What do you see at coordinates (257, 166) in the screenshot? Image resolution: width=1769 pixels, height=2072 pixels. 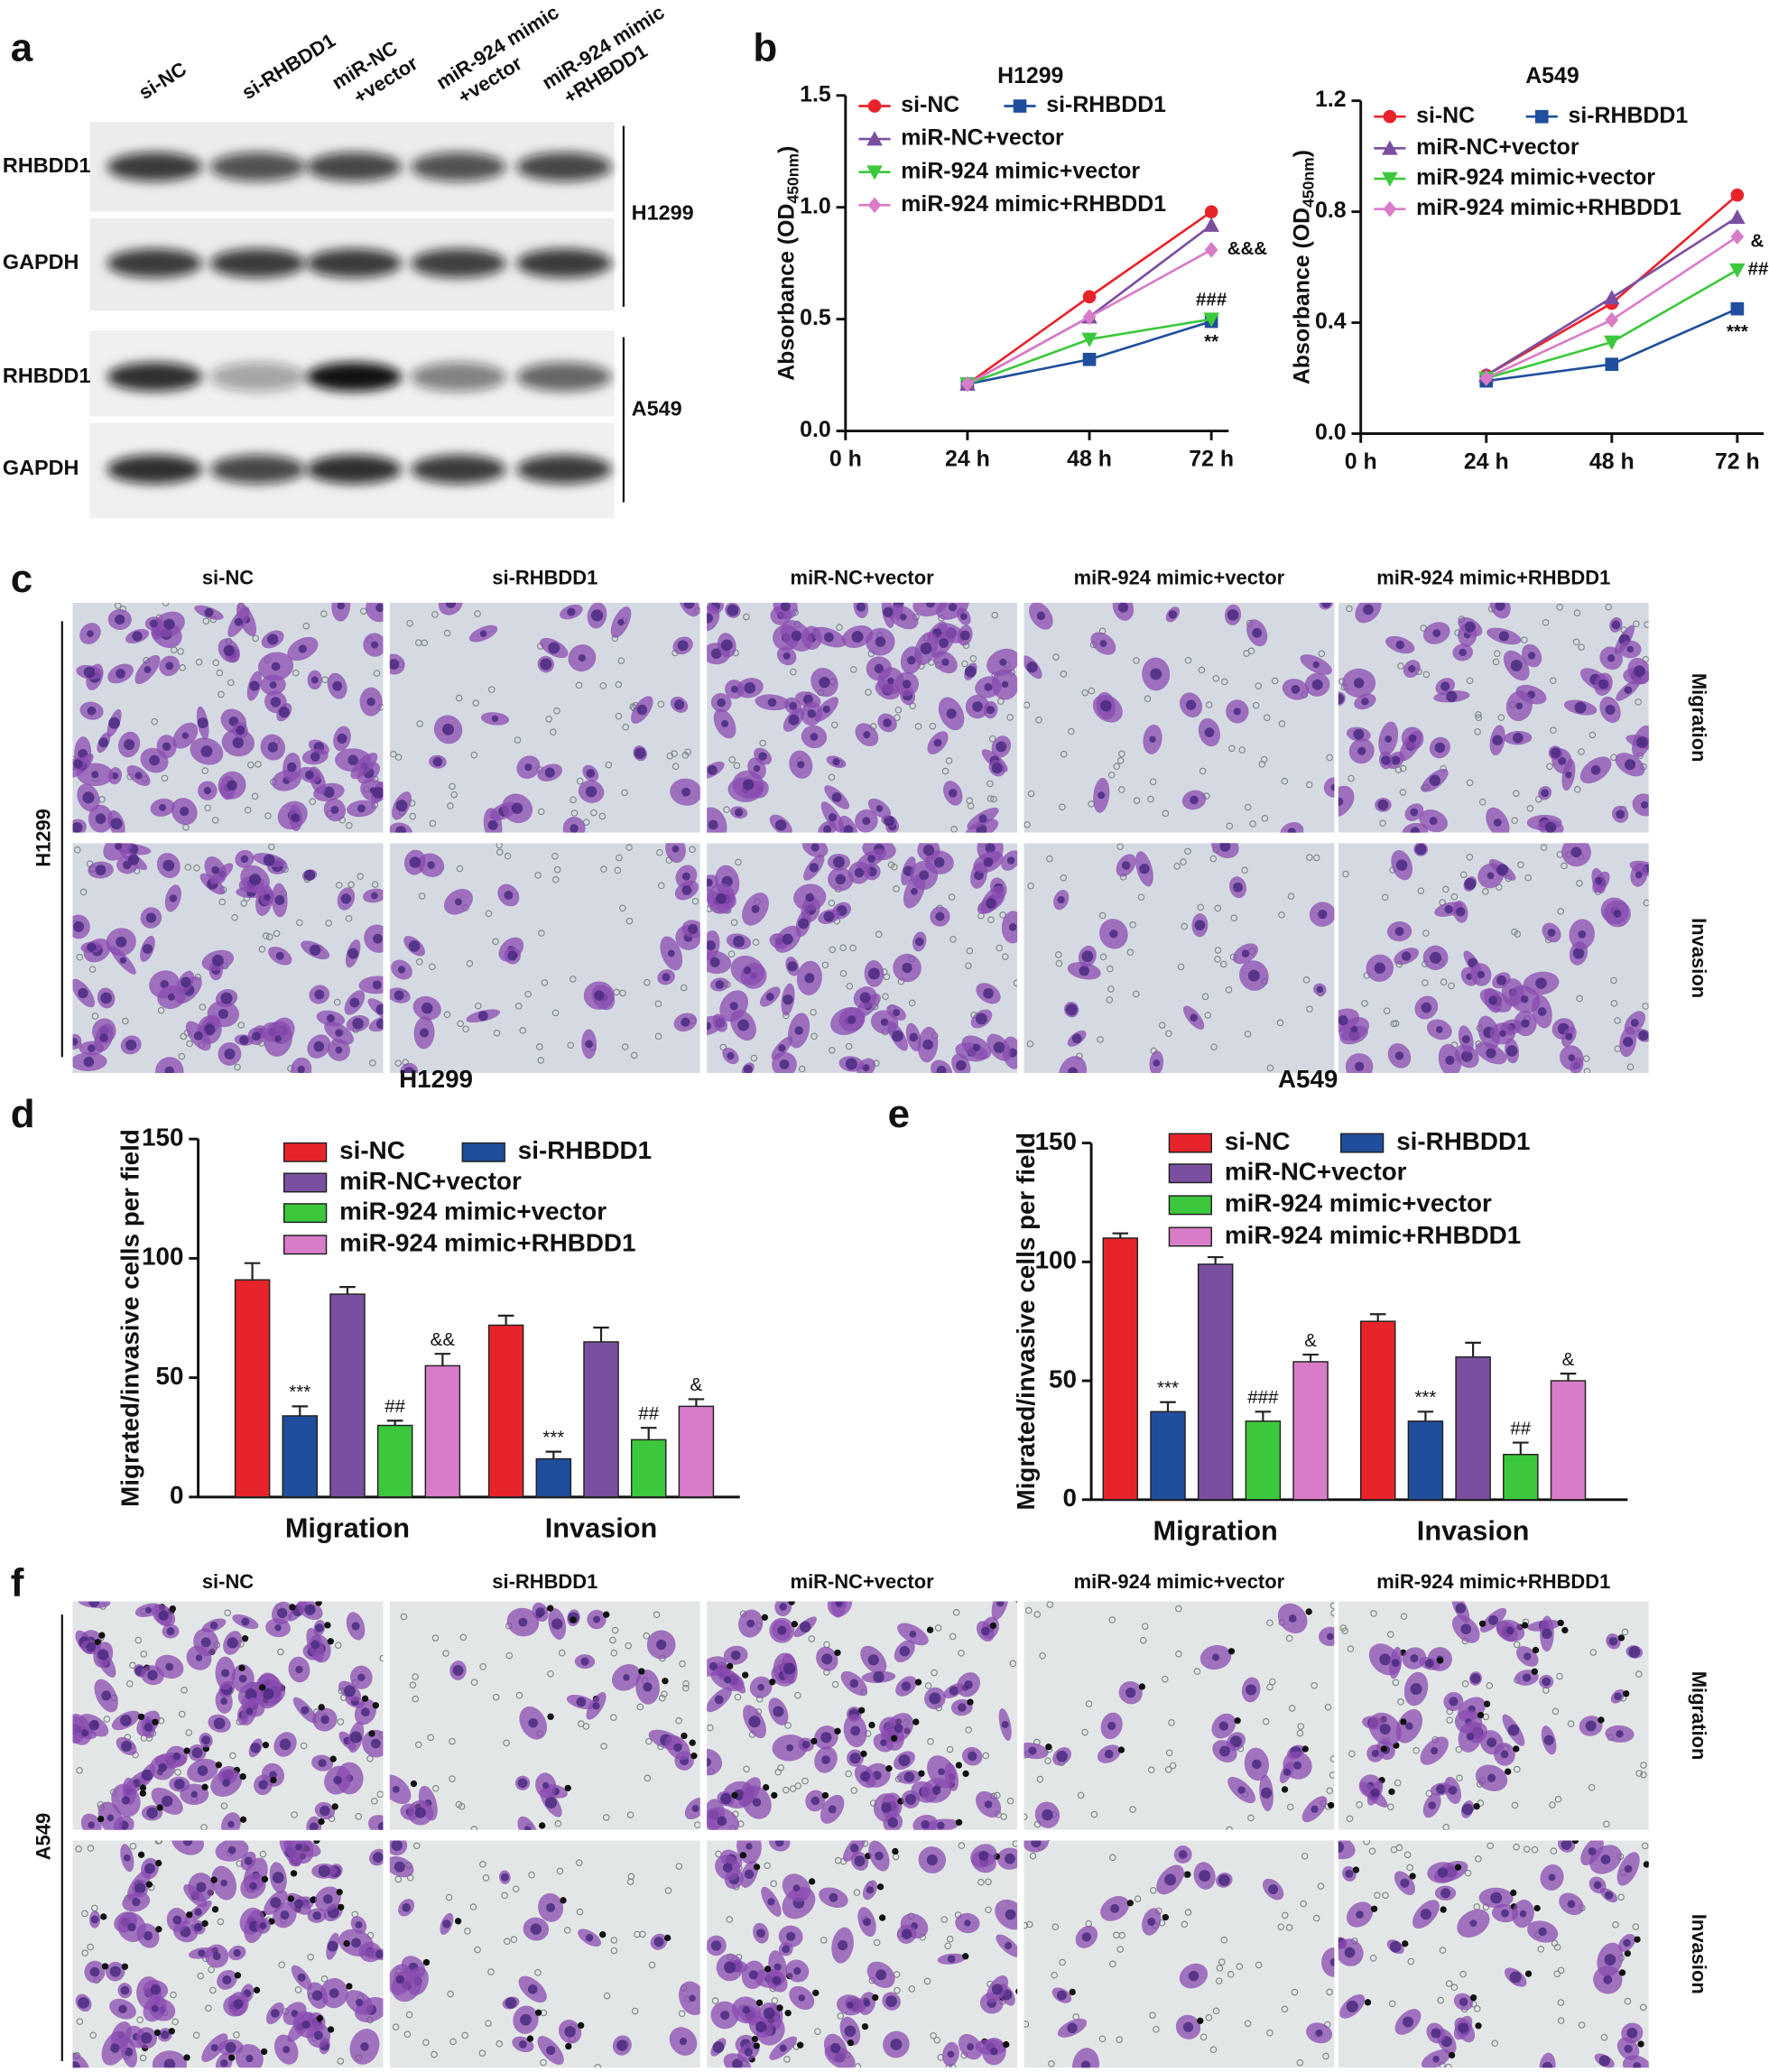 I see `blot-band` at bounding box center [257, 166].